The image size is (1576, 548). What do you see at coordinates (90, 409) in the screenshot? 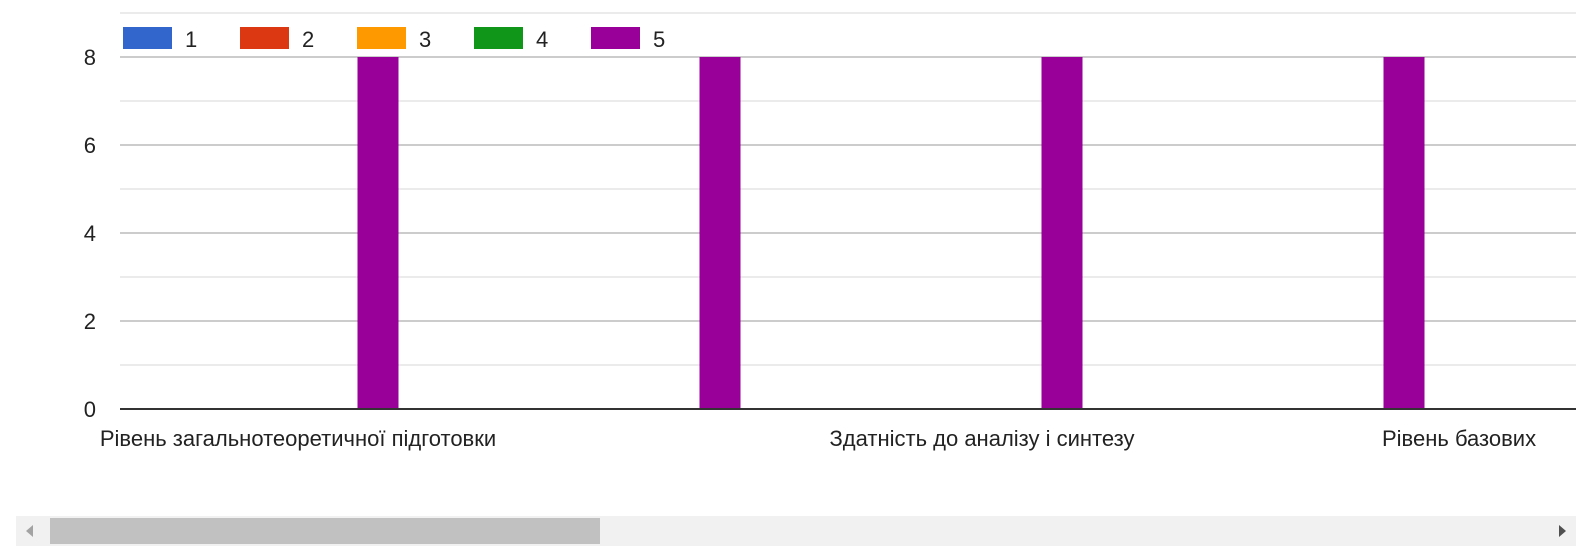
I see `y-tick-label: 0` at bounding box center [90, 409].